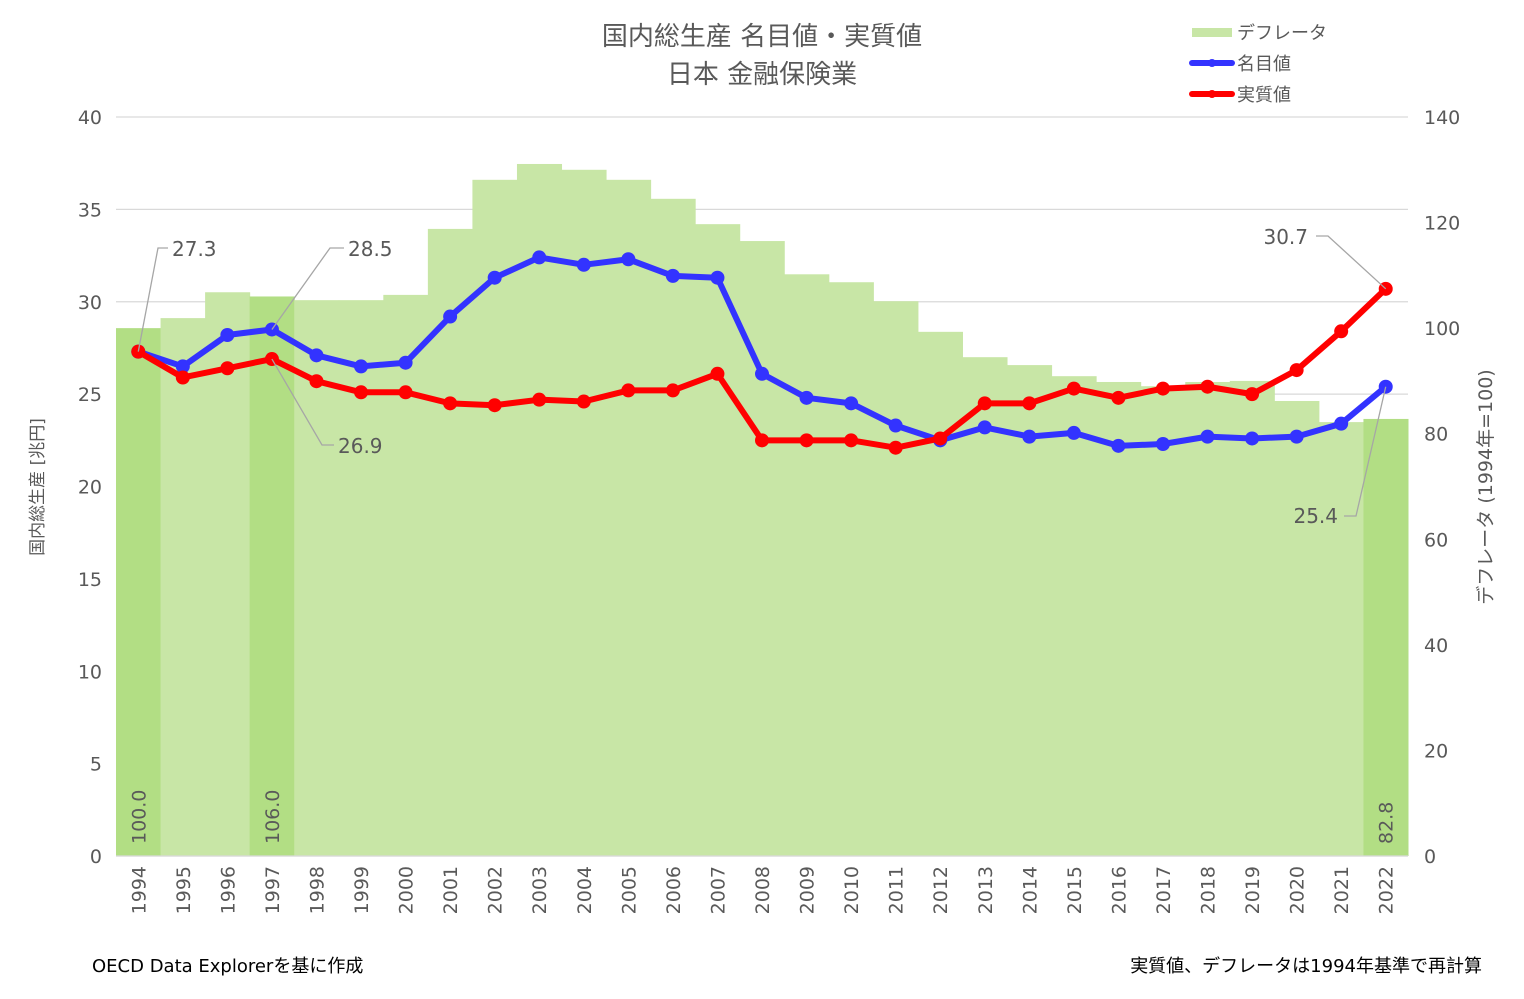 This screenshot has height=999, width=1524. I want to click on y-tick-label: 25, so click(90, 395).